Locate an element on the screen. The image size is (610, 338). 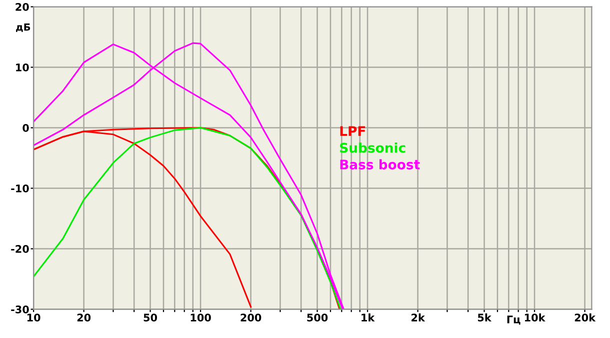
text: Subsonic is located at coordinates (373, 147).